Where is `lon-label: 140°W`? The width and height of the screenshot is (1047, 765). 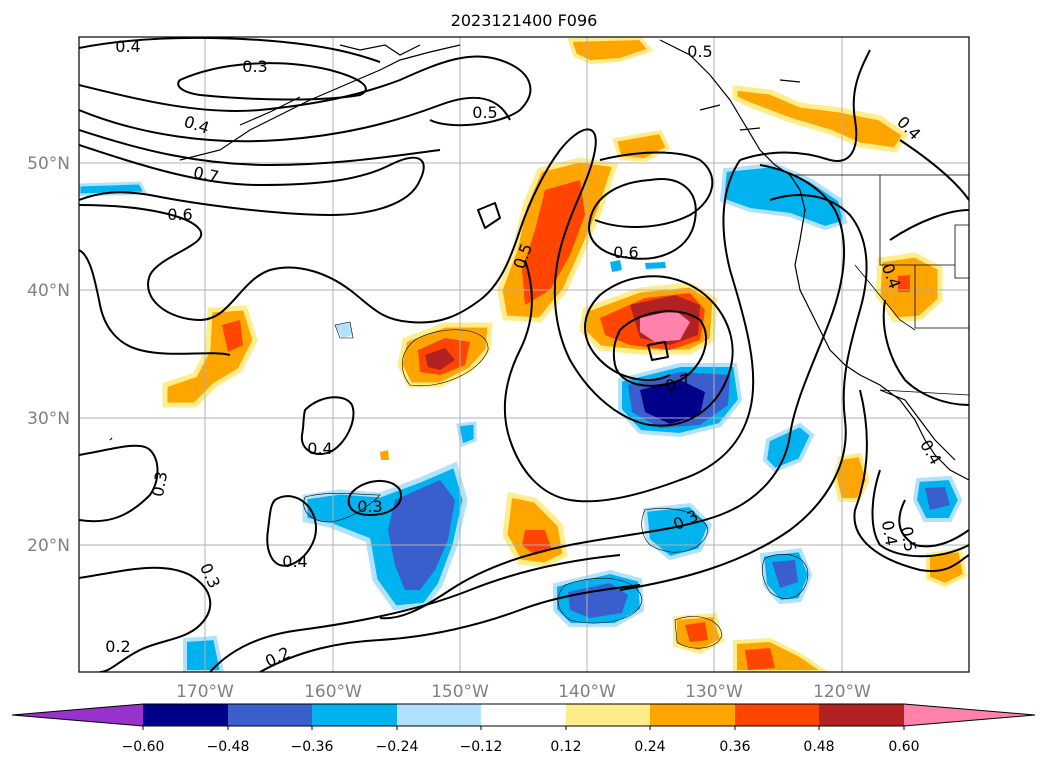 lon-label: 140°W is located at coordinates (587, 692).